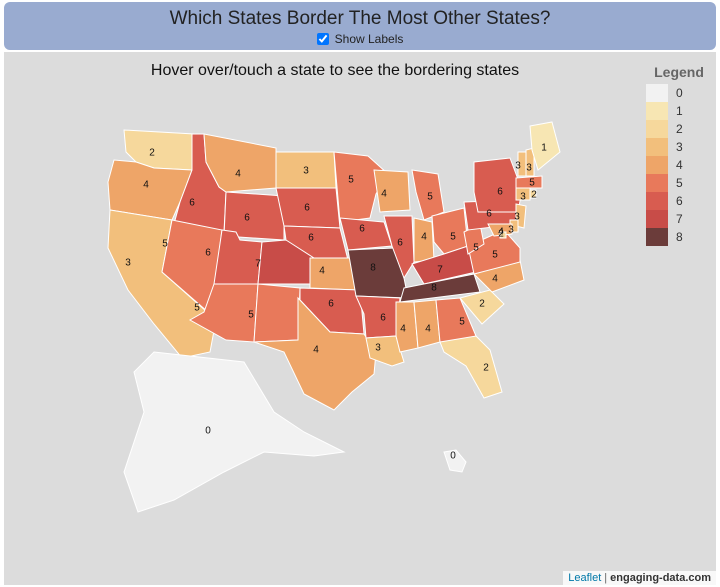 The height and width of the screenshot is (587, 720). I want to click on state-ms, so click(407, 327).